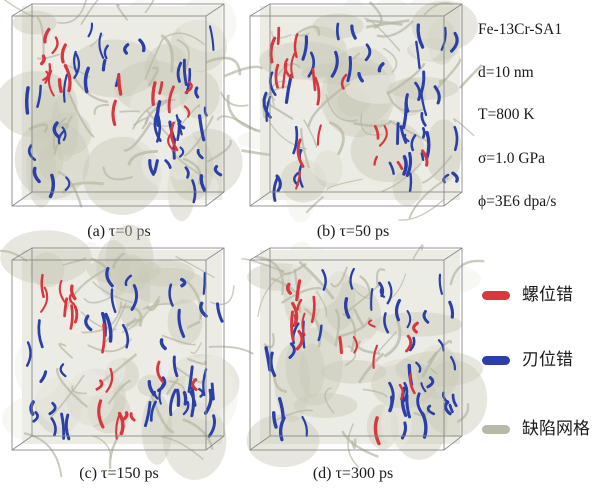 The image size is (606, 489). I want to click on param-grain-size: d=10 nm, so click(506, 72).